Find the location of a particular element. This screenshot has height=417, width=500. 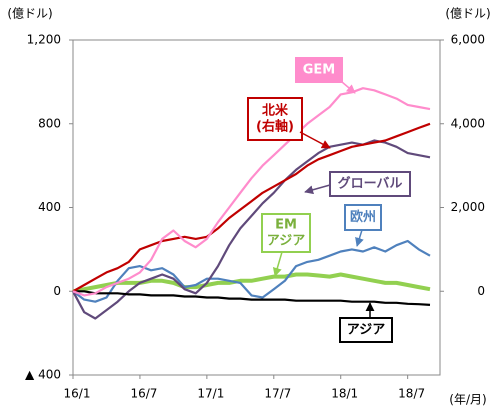

y2-tick-label: 0 is located at coordinates (481, 291).